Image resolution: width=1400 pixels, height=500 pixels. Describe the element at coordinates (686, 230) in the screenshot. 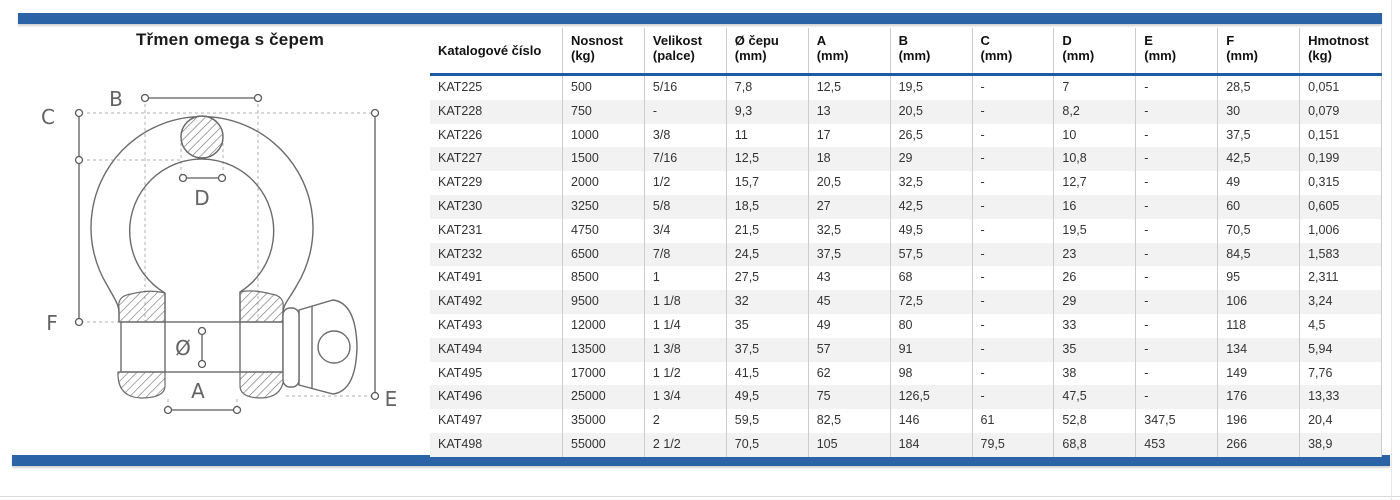

I see `table-cell: 3/4` at that location.